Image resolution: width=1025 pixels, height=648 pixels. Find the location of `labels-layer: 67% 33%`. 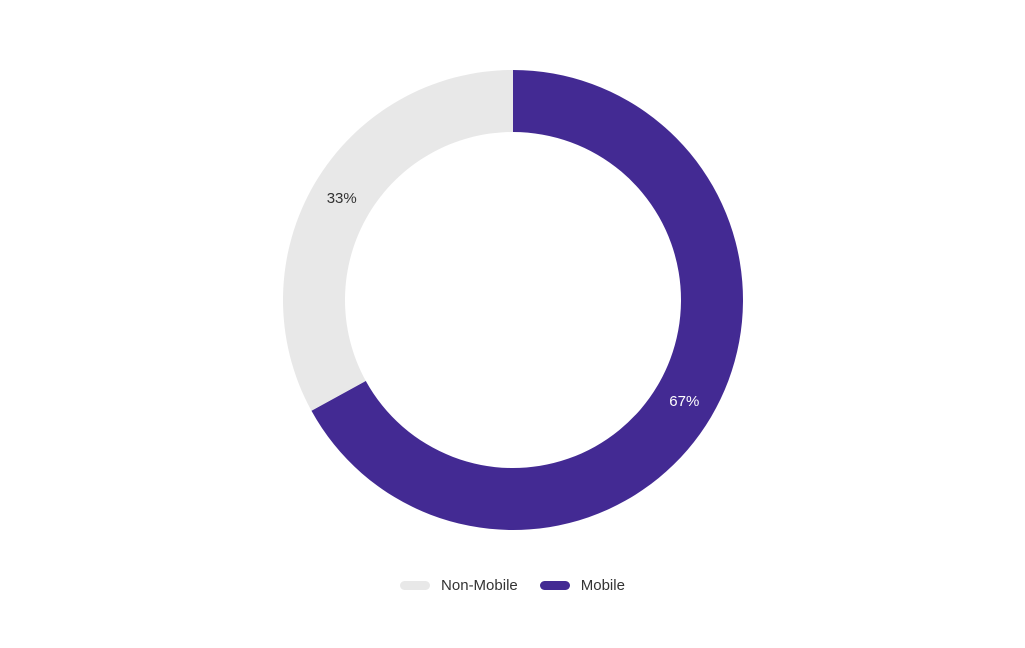

labels-layer: 67% 33% is located at coordinates (513, 300).